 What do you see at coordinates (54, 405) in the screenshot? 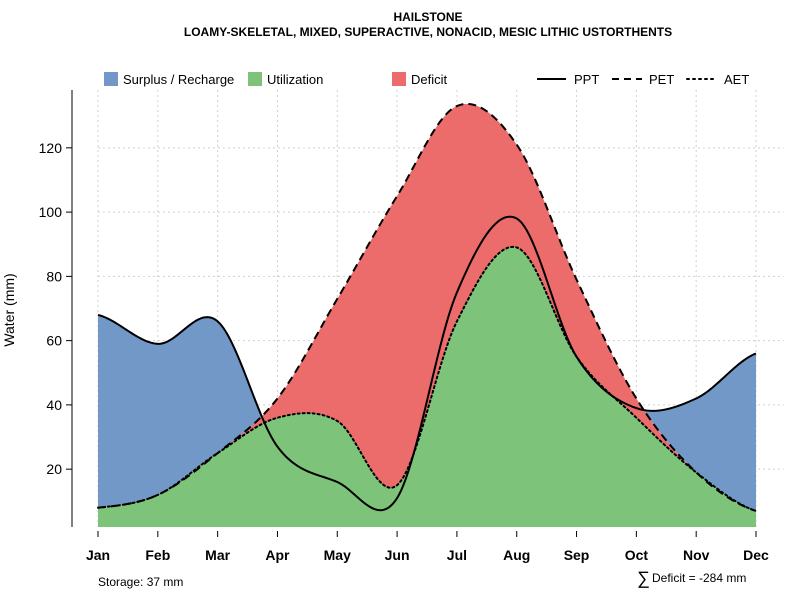
I see `y-tick-label: 40` at bounding box center [54, 405].